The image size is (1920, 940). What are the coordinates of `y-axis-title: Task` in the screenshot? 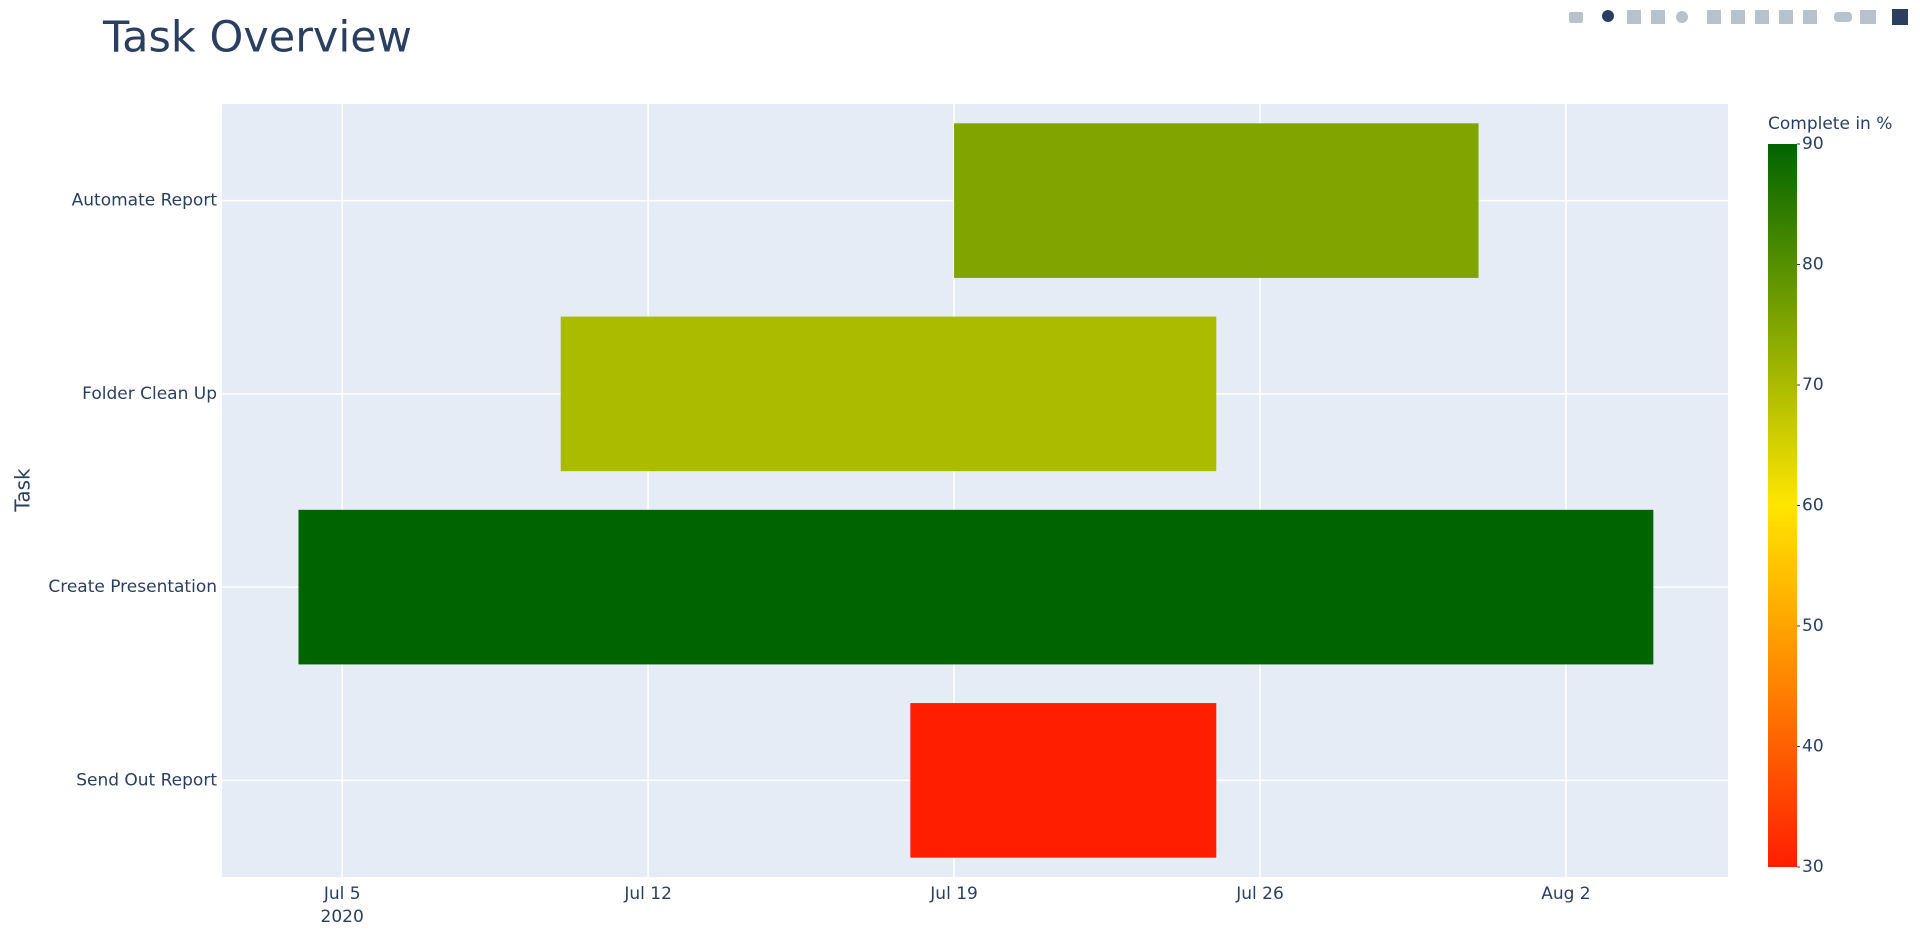 It's located at (23, 490).